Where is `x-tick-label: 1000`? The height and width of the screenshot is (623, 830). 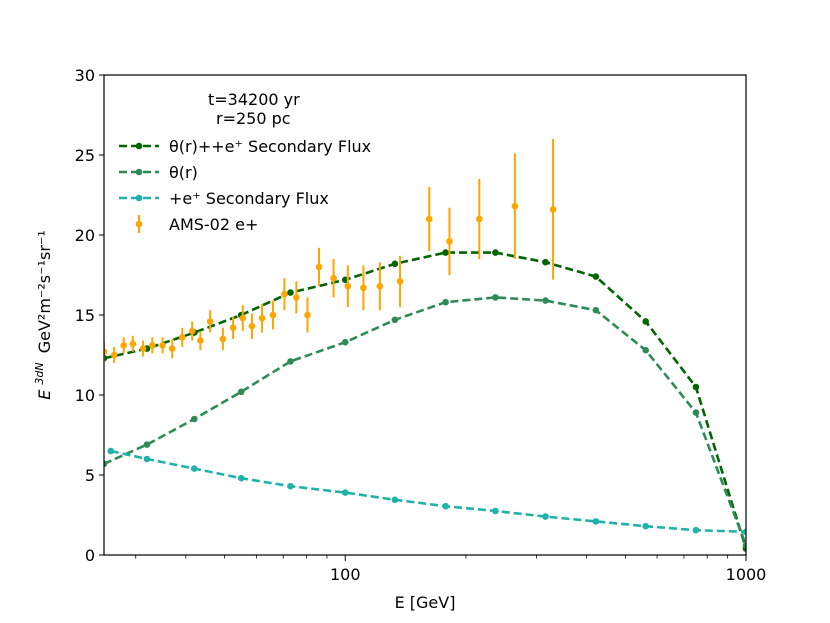 x-tick-label: 1000 is located at coordinates (746, 574).